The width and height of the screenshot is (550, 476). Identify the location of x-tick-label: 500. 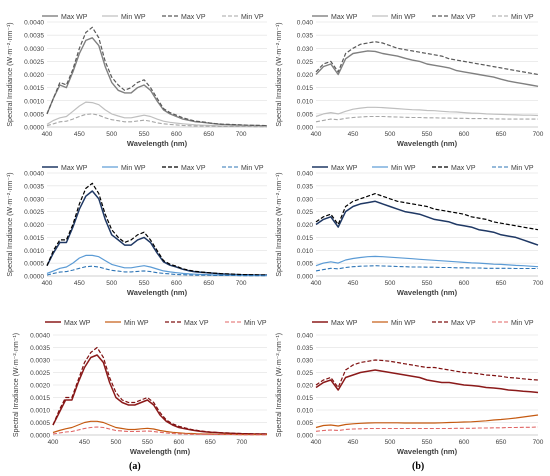
(116, 442).